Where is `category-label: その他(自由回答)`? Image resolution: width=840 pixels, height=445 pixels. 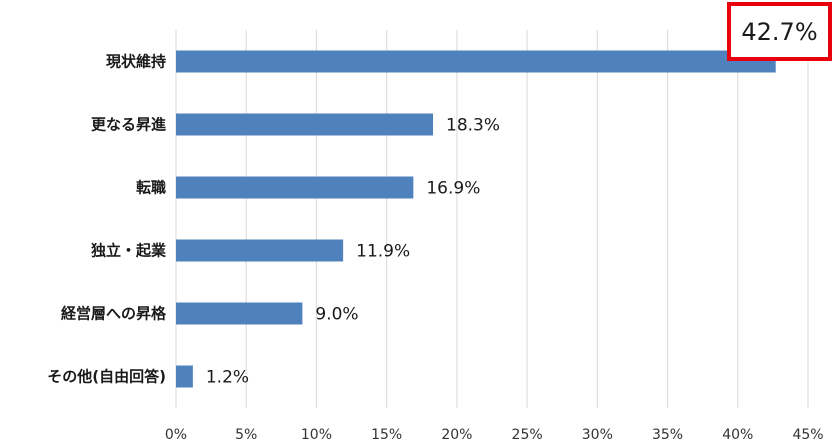
category-label: その他(自由回答) is located at coordinates (106, 377).